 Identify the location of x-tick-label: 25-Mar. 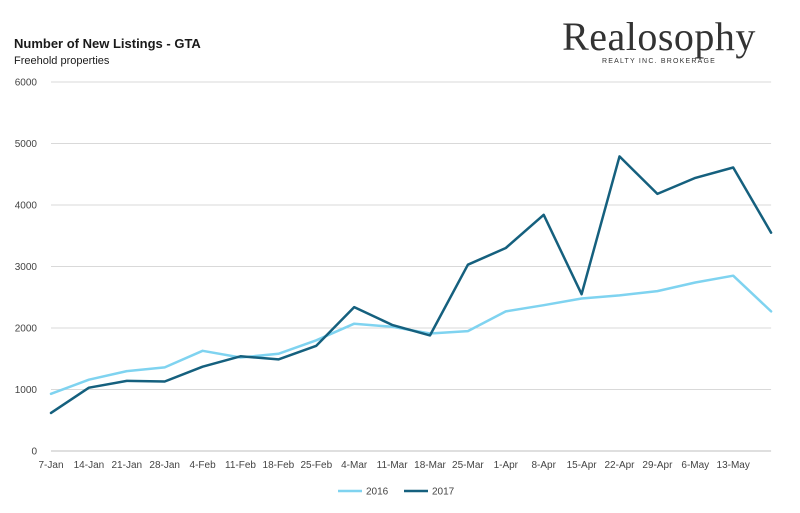
(468, 465).